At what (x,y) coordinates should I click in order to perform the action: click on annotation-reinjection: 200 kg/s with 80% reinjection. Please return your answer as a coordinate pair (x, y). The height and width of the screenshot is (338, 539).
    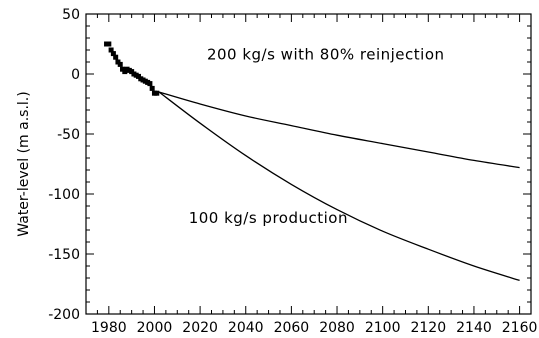
    Looking at the image, I should click on (326, 55).